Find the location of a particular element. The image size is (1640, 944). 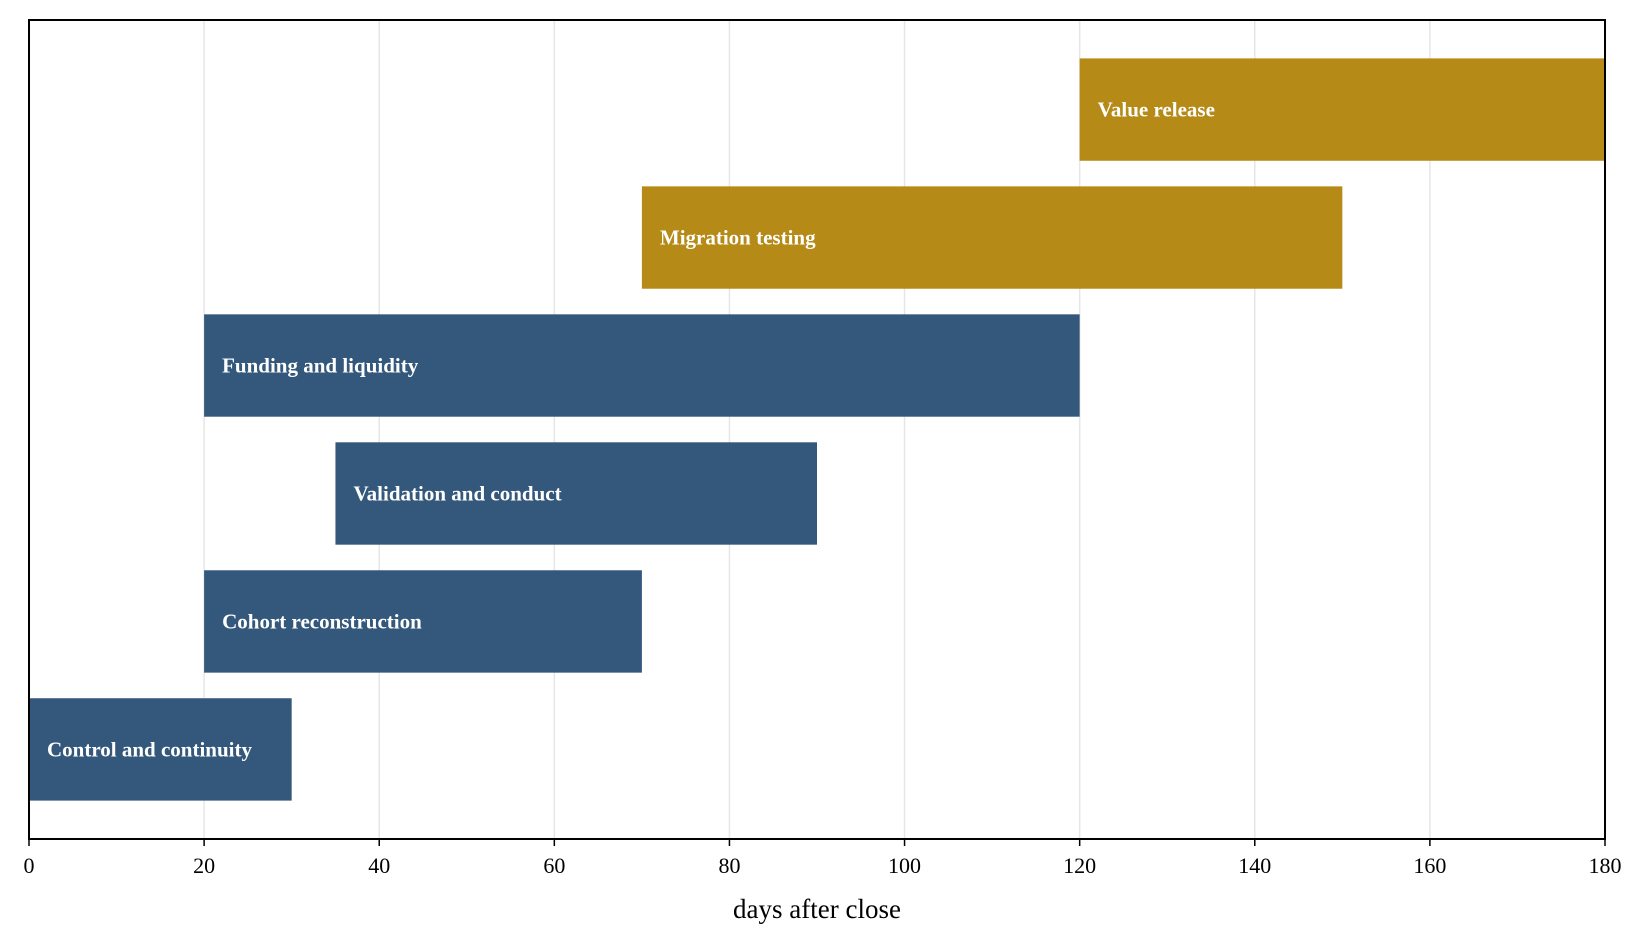

x-tick-label: 40 is located at coordinates (379, 865).